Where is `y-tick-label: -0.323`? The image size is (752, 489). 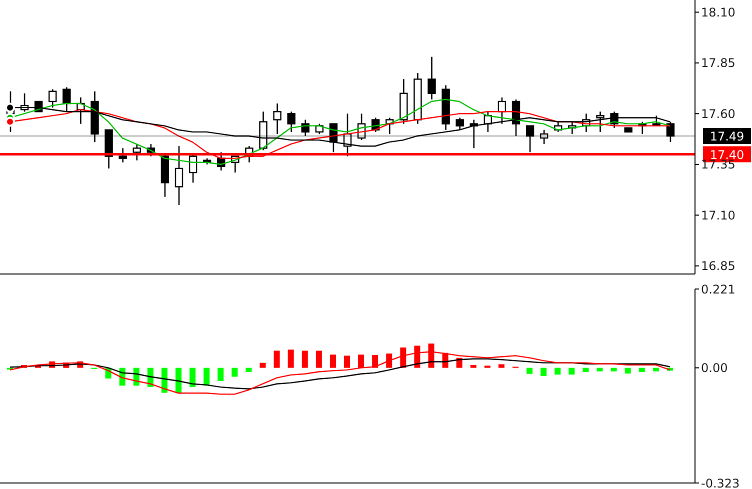 y-tick-label: -0.323 is located at coordinates (720, 482).